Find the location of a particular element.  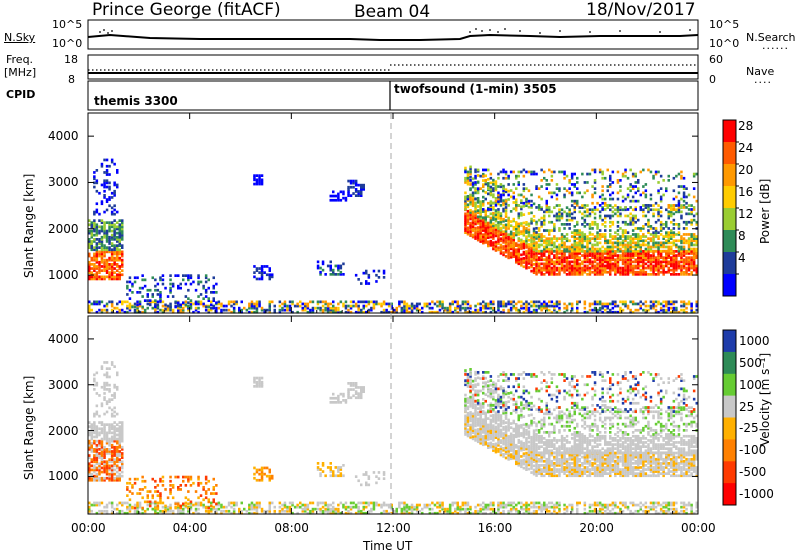

freq-tick-bottom: 8 is located at coordinates (71, 79).